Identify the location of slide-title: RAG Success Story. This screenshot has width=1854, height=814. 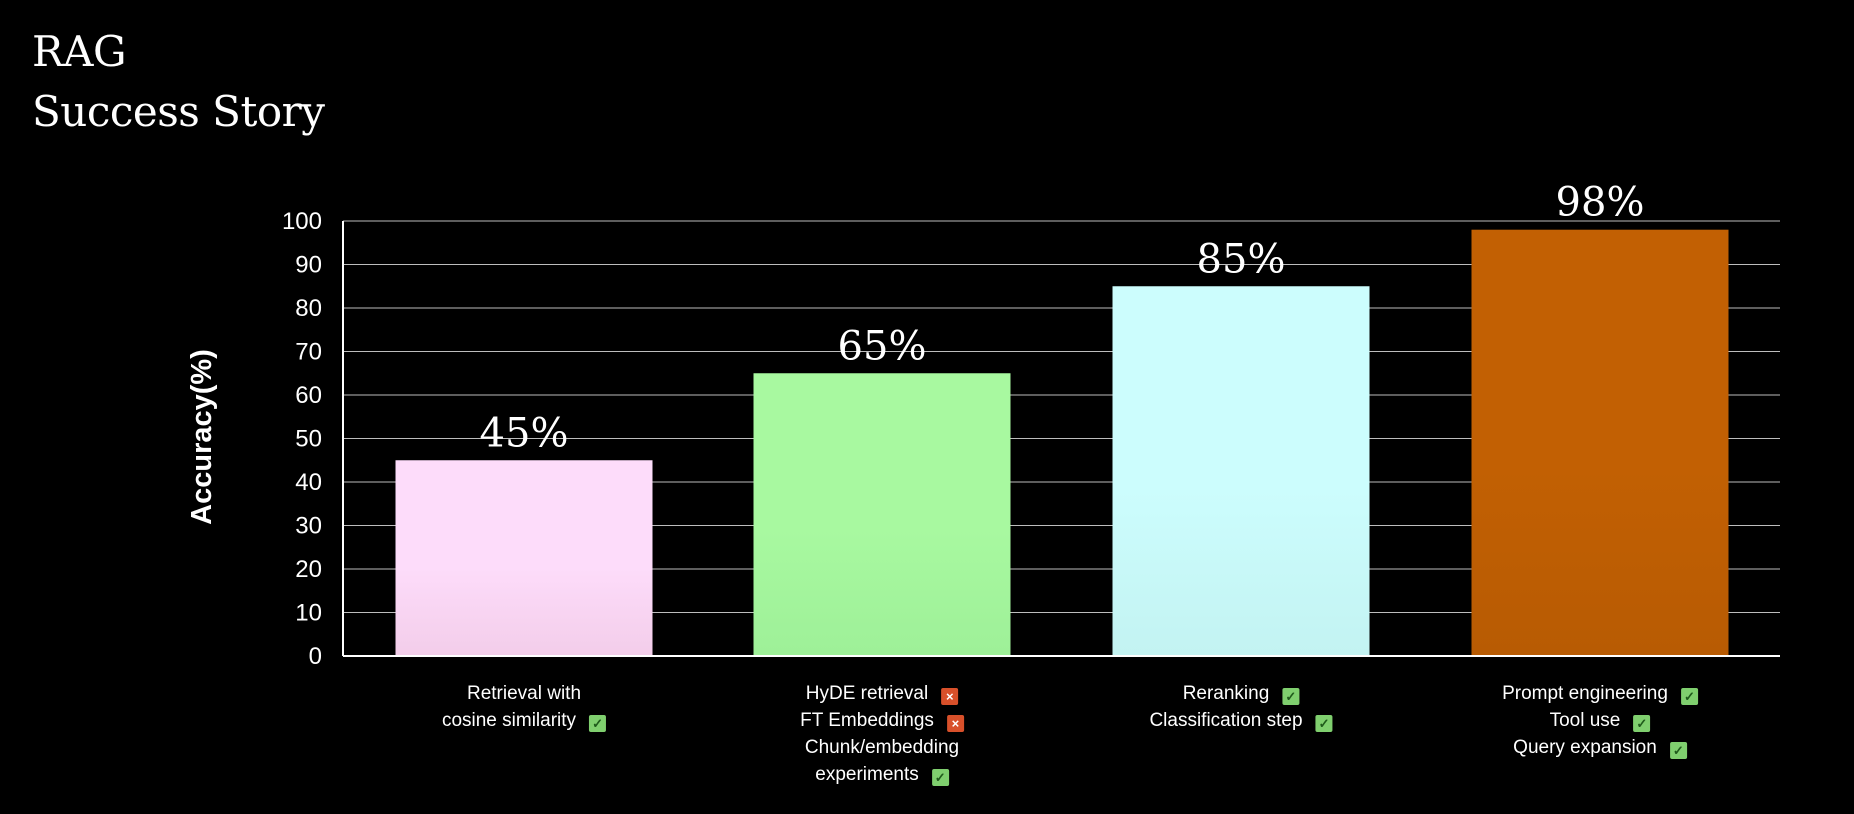
(178, 82).